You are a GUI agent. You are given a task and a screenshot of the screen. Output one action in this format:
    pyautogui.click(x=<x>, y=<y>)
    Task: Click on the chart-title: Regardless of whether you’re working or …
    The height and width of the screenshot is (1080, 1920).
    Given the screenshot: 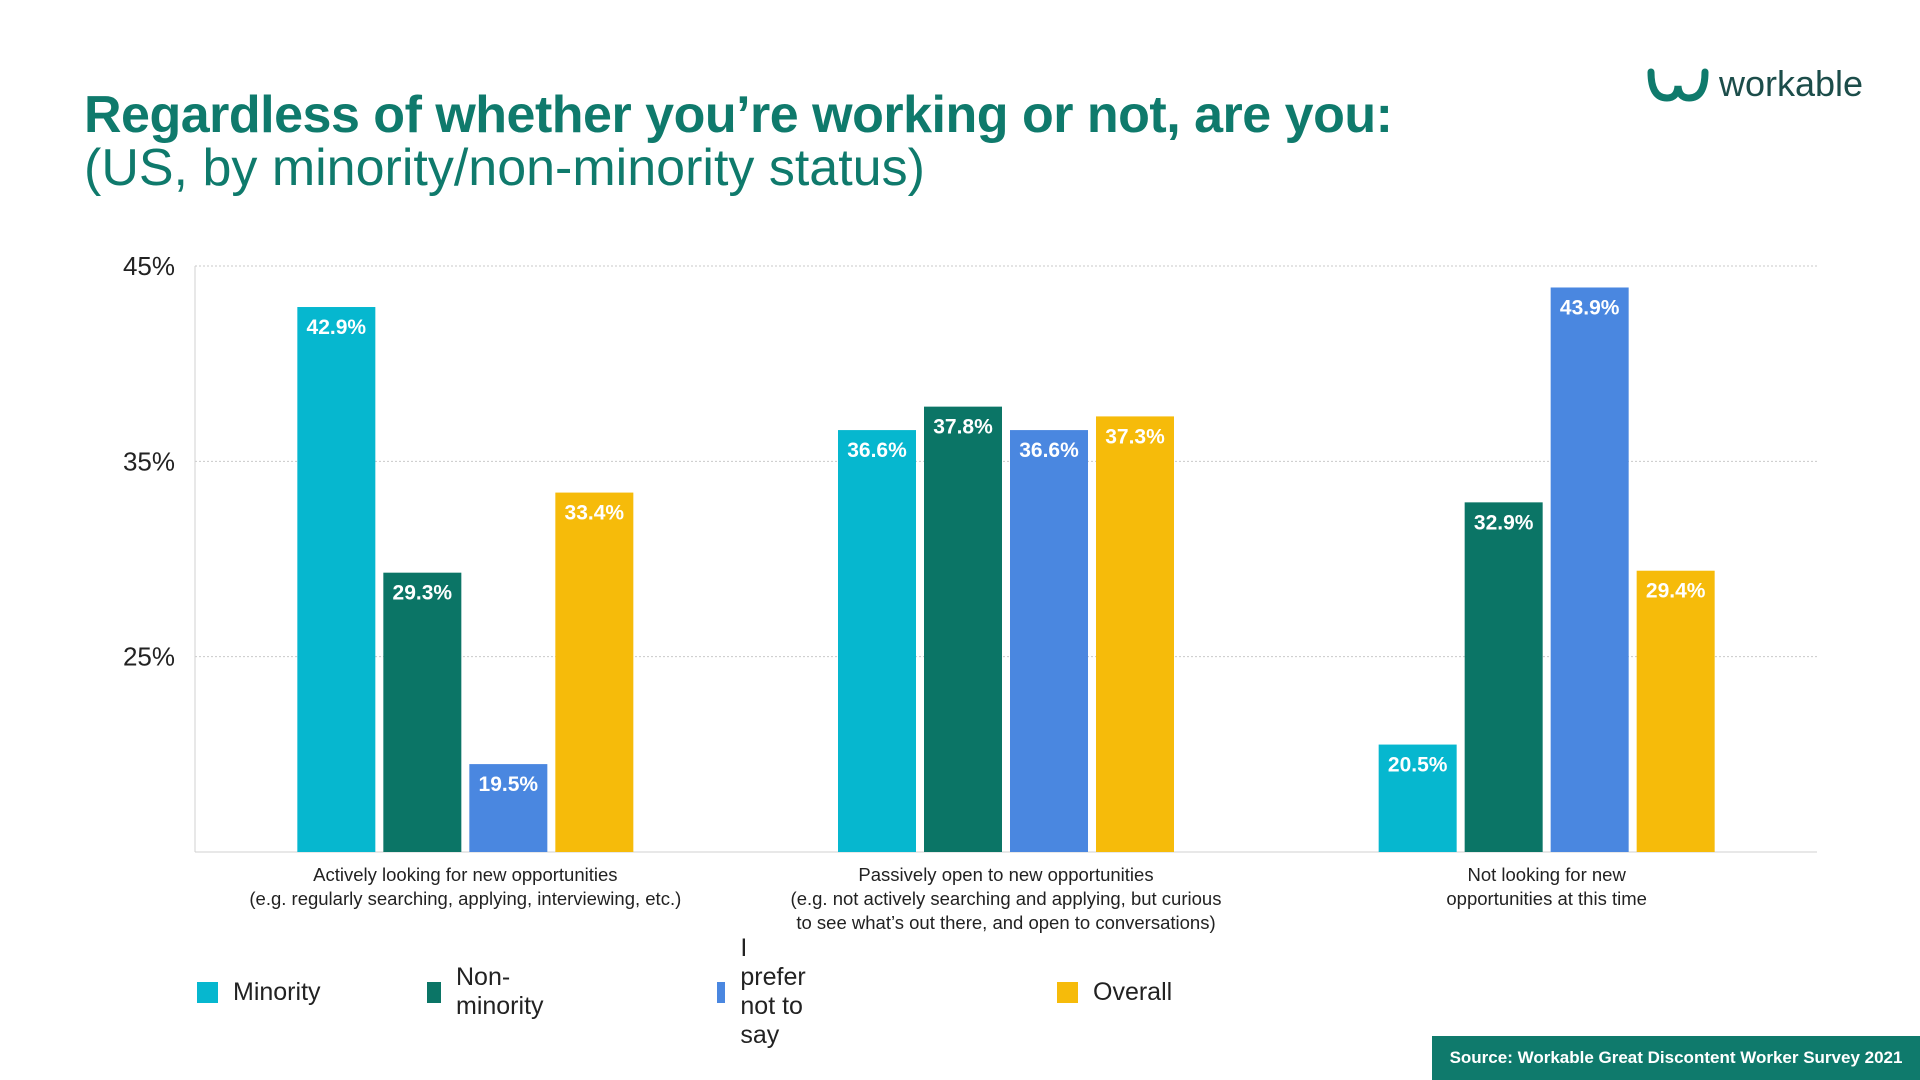 What is the action you would take?
    pyautogui.click(x=738, y=115)
    